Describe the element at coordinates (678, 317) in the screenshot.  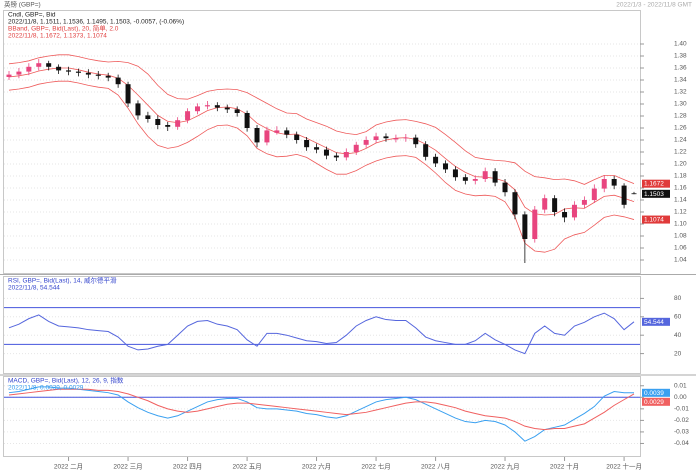
I see `y-tick-label: 60` at that location.